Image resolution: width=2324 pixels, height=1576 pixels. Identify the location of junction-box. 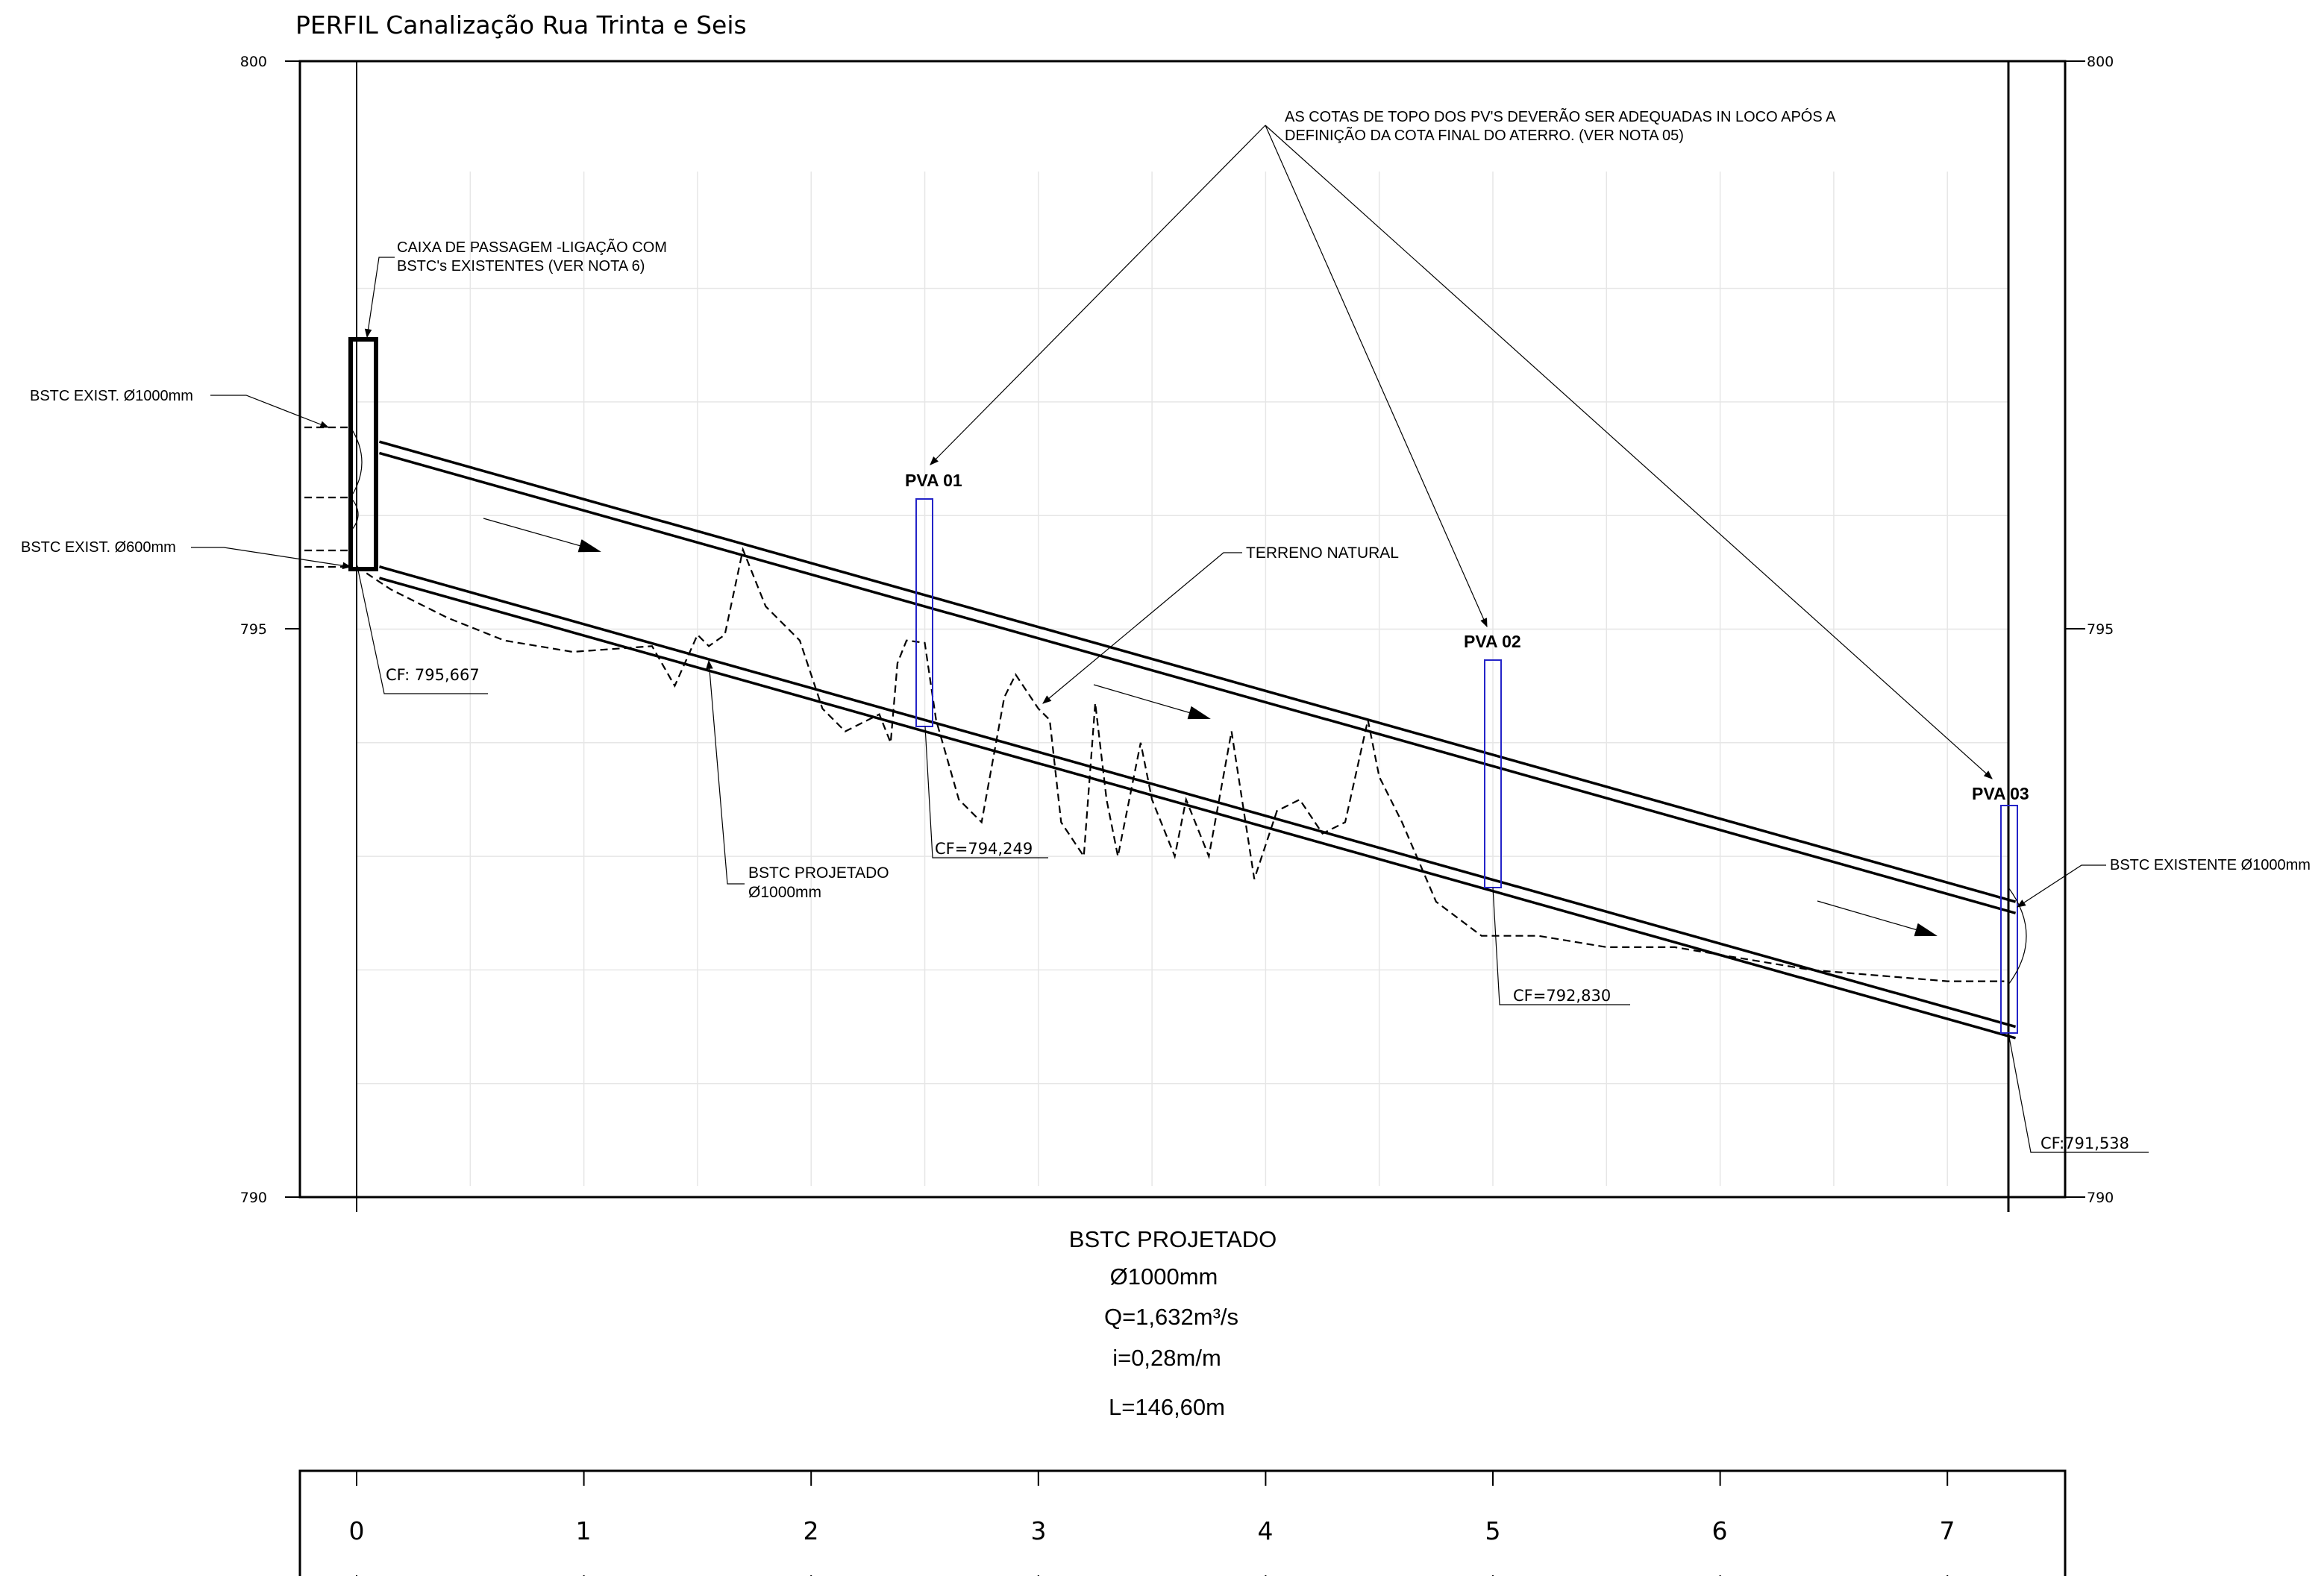
(363, 454).